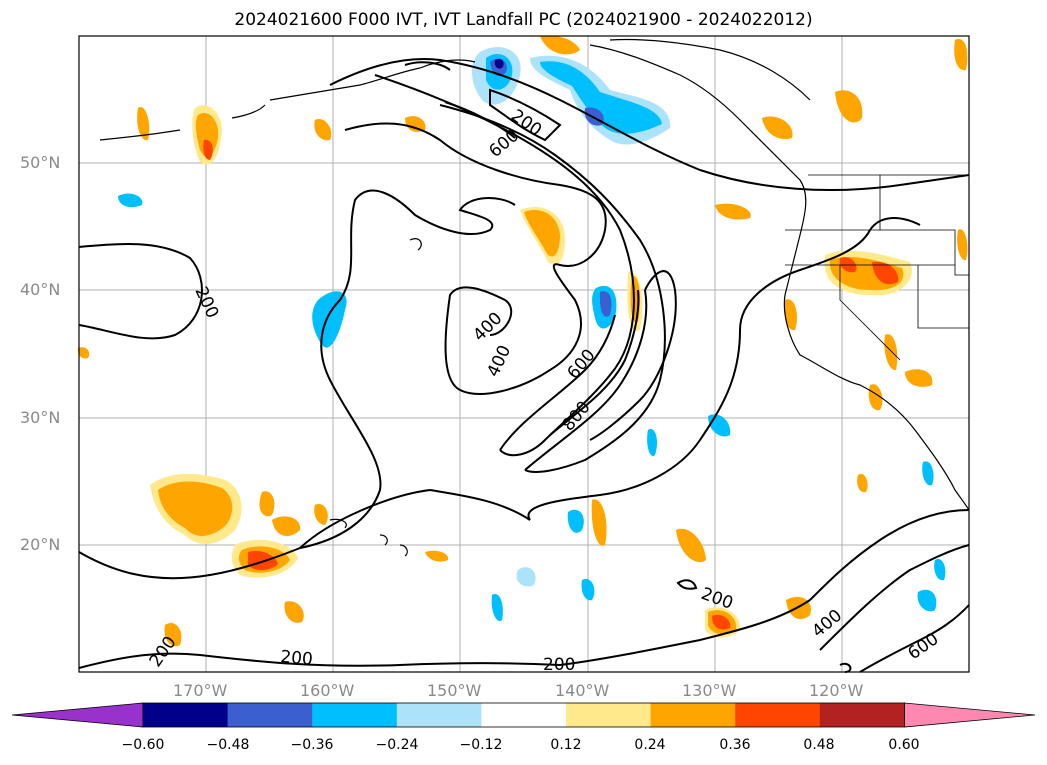 The height and width of the screenshot is (765, 1047). I want to click on state-borders, so click(877, 267).